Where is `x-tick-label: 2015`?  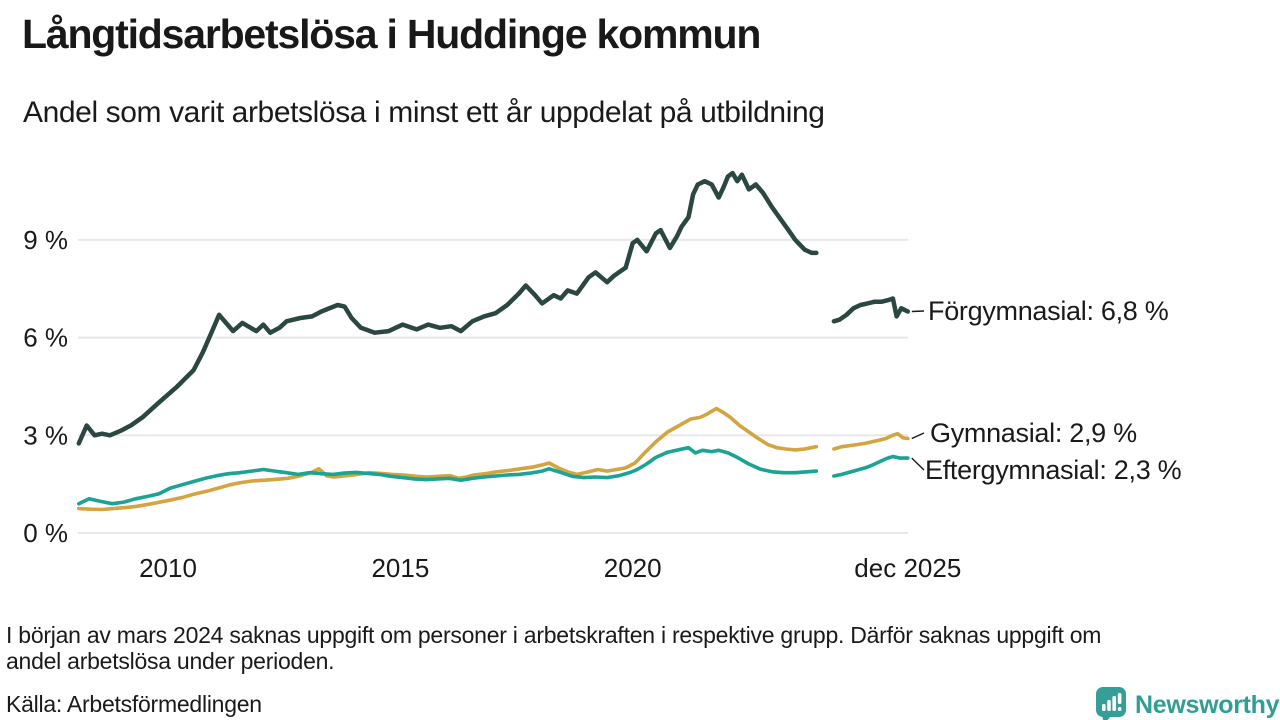 x-tick-label: 2015 is located at coordinates (400, 568).